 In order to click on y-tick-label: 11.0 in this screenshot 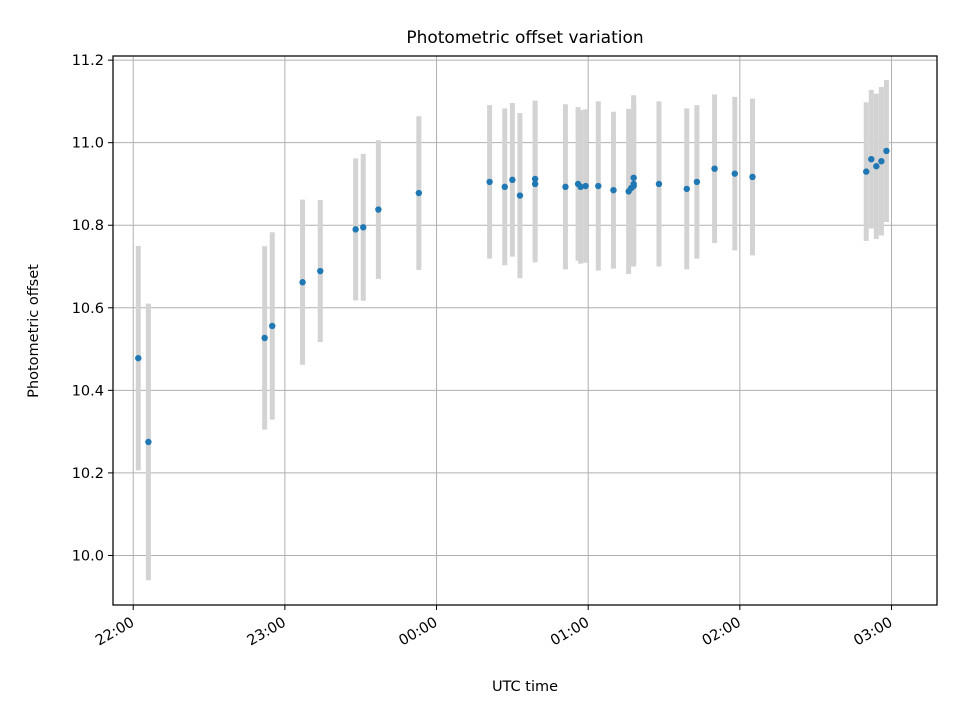, I will do `click(88, 144)`.